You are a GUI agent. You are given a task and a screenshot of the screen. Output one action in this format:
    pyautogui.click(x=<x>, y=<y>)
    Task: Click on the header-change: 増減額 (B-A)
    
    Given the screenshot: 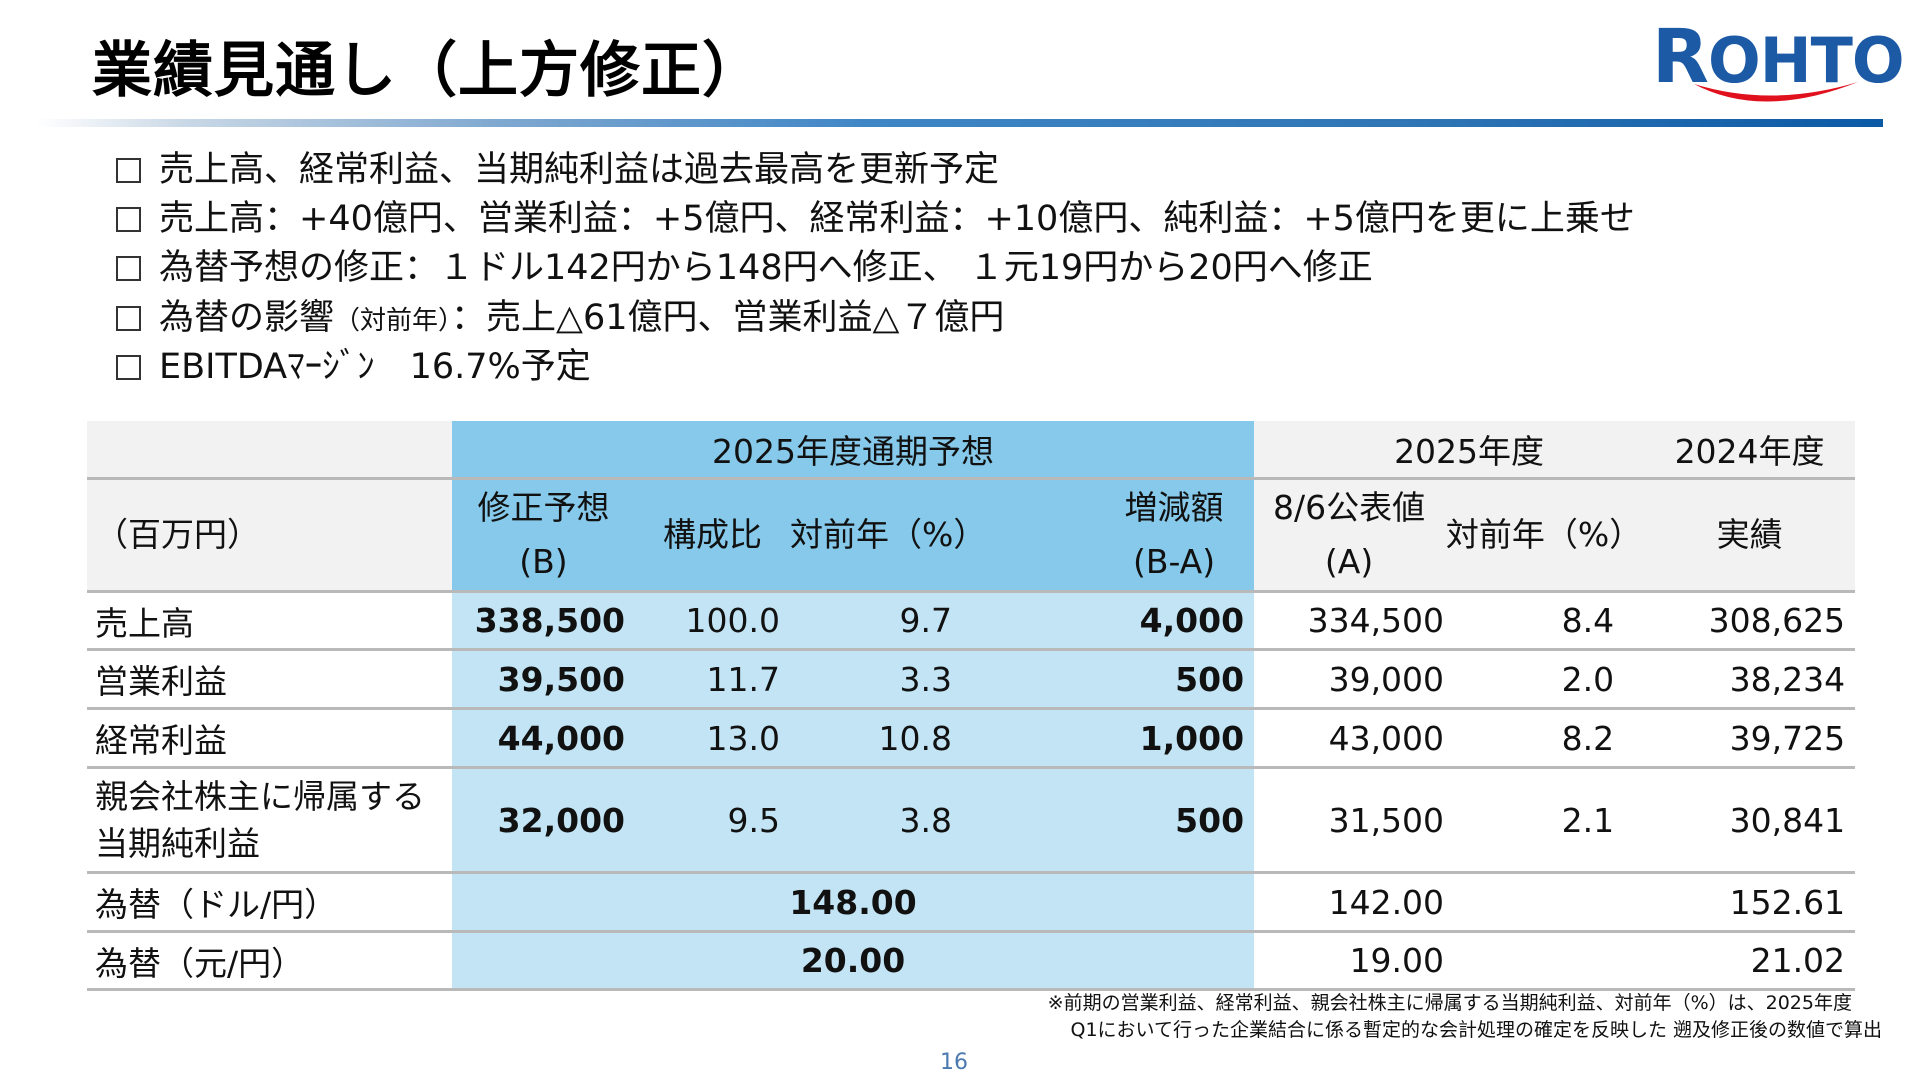 What is the action you would take?
    pyautogui.click(x=1118, y=535)
    